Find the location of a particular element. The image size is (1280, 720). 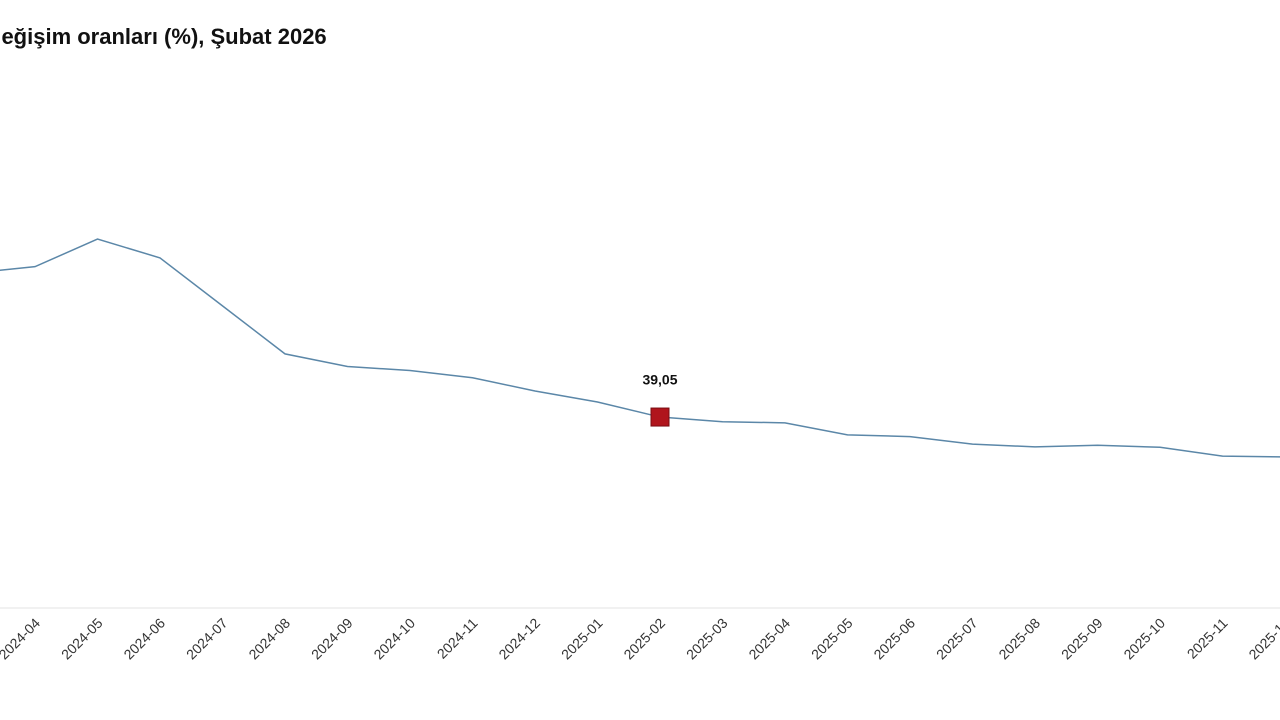

x-tick-label: 2024-12 is located at coordinates (519, 639).